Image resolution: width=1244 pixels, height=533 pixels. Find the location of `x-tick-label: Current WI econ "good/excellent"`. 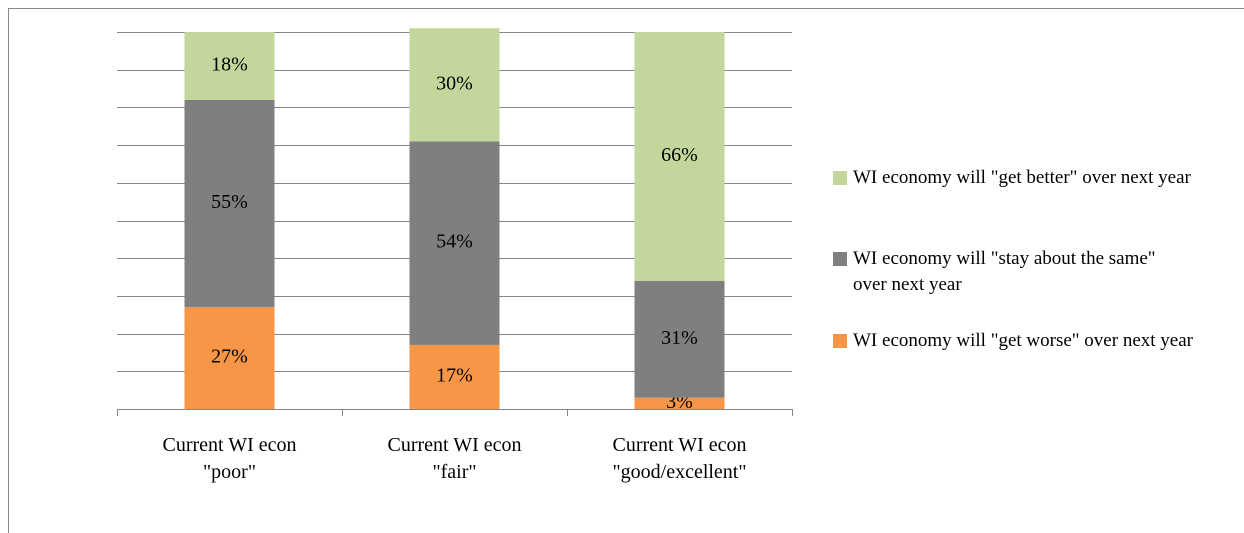

x-tick-label: Current WI econ "good/excellent" is located at coordinates (679, 458).